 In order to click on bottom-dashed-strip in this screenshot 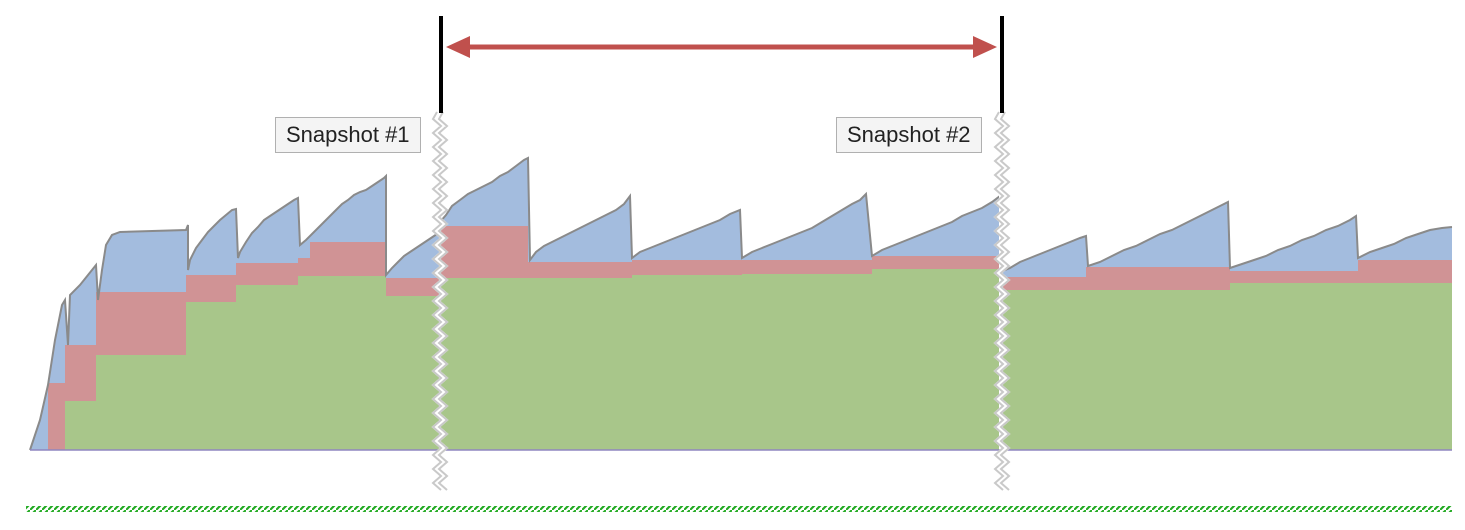, I will do `click(739, 509)`.